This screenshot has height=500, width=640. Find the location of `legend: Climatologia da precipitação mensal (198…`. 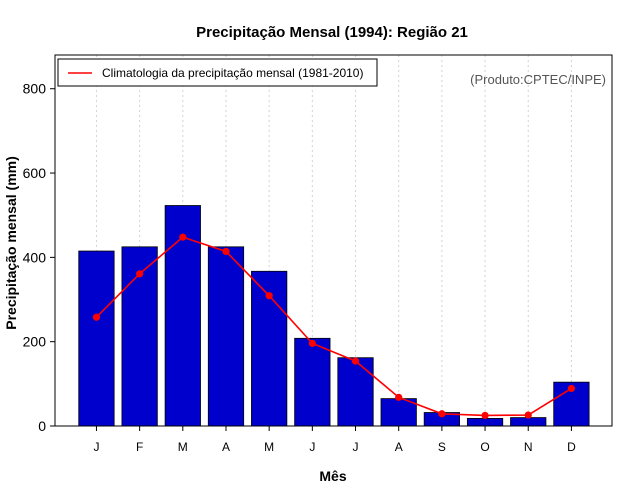

legend: Climatologia da precipitação mensal (198… is located at coordinates (217, 72).